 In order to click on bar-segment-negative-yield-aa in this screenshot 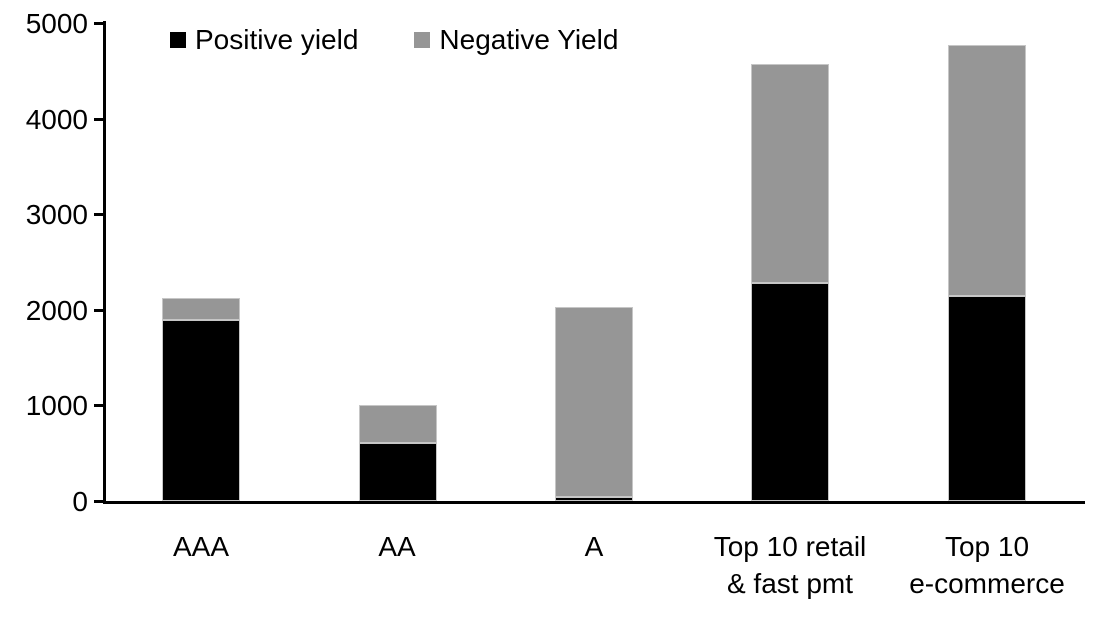, I will do `click(398, 424)`.